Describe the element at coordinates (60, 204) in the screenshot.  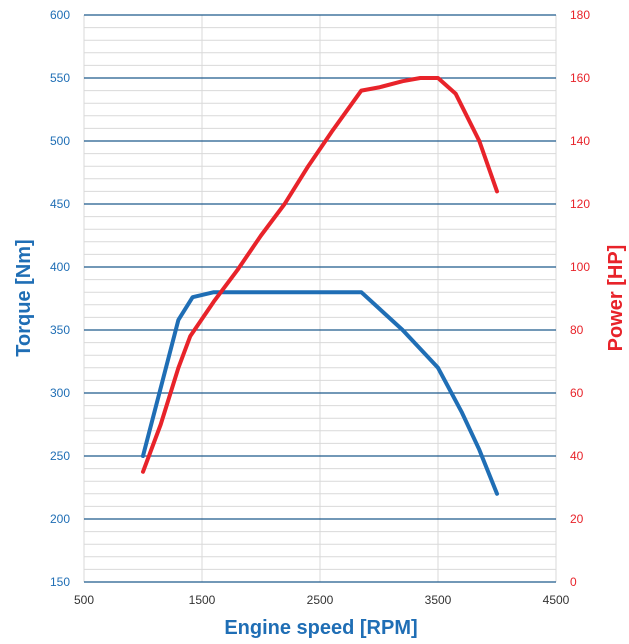
I see `y-left-tick-label: 450` at that location.